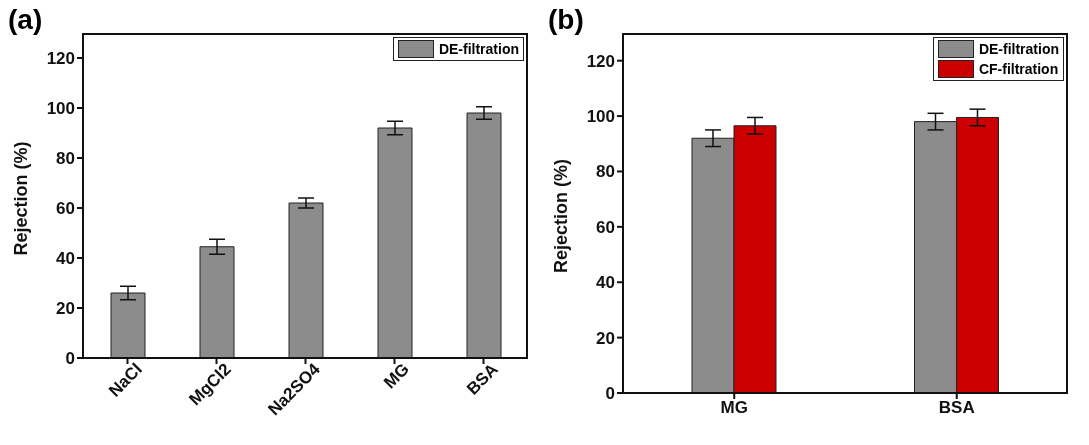 This screenshot has height=445, width=1089. I want to click on x-tick-label: BSA, so click(956, 408).